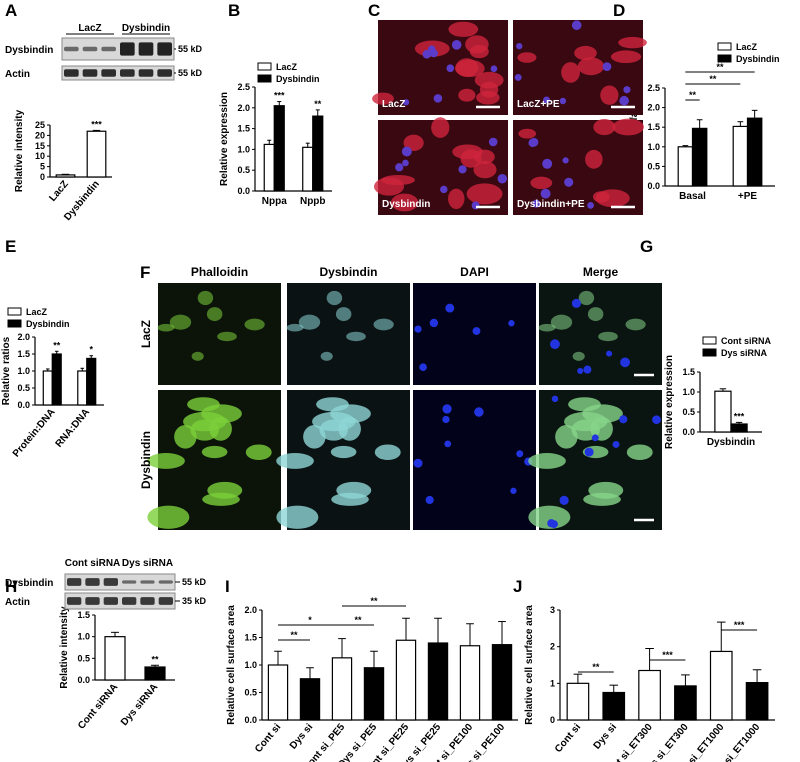  I want to click on blot-group-label: Dys siRNA, so click(147, 563).